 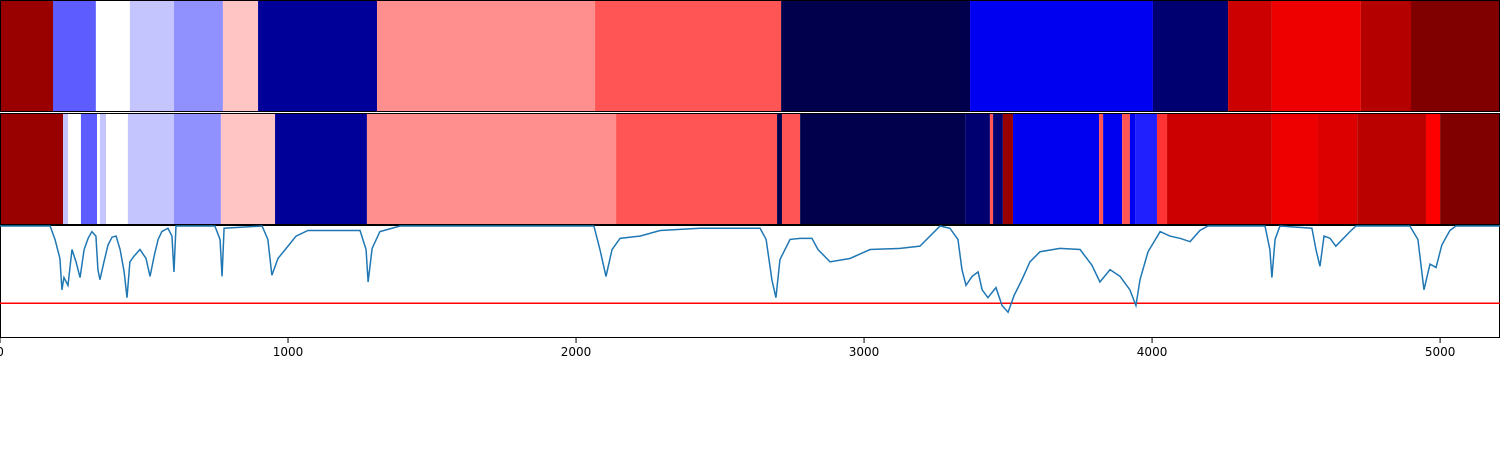 What do you see at coordinates (864, 352) in the screenshot?
I see `x-tick-label: 3000` at bounding box center [864, 352].